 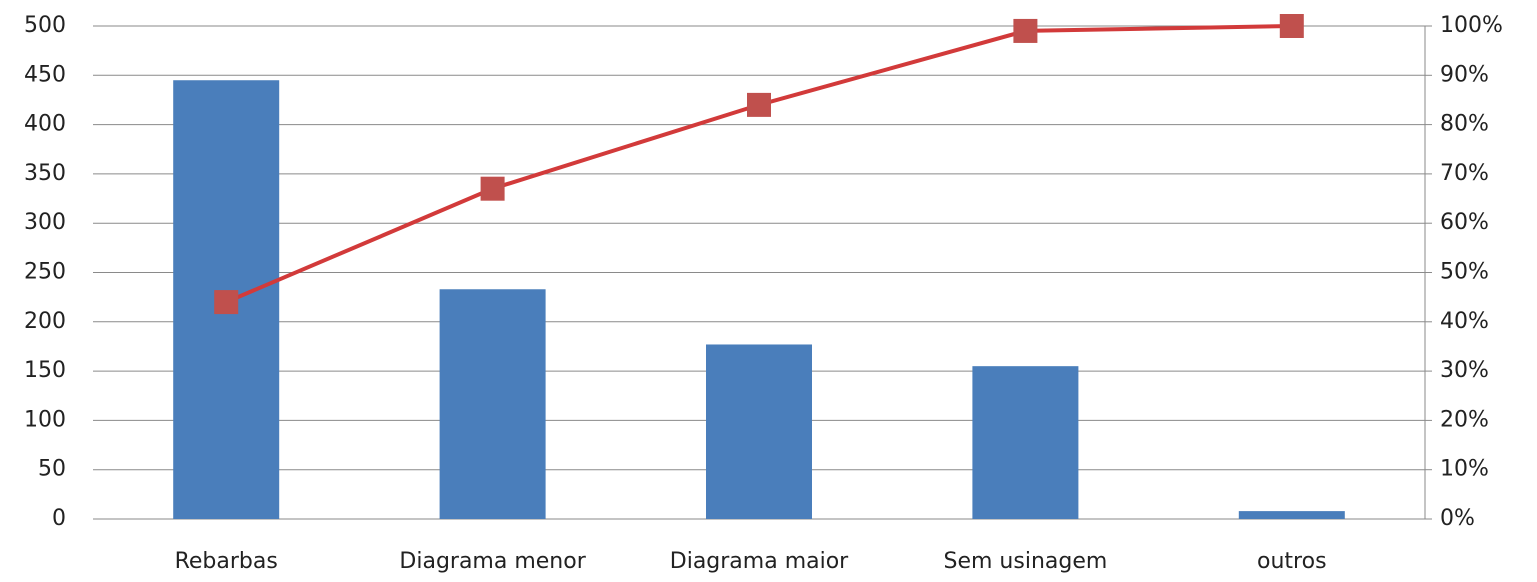 I want to click on y2-tick-label: 20%, so click(x=1464, y=419).